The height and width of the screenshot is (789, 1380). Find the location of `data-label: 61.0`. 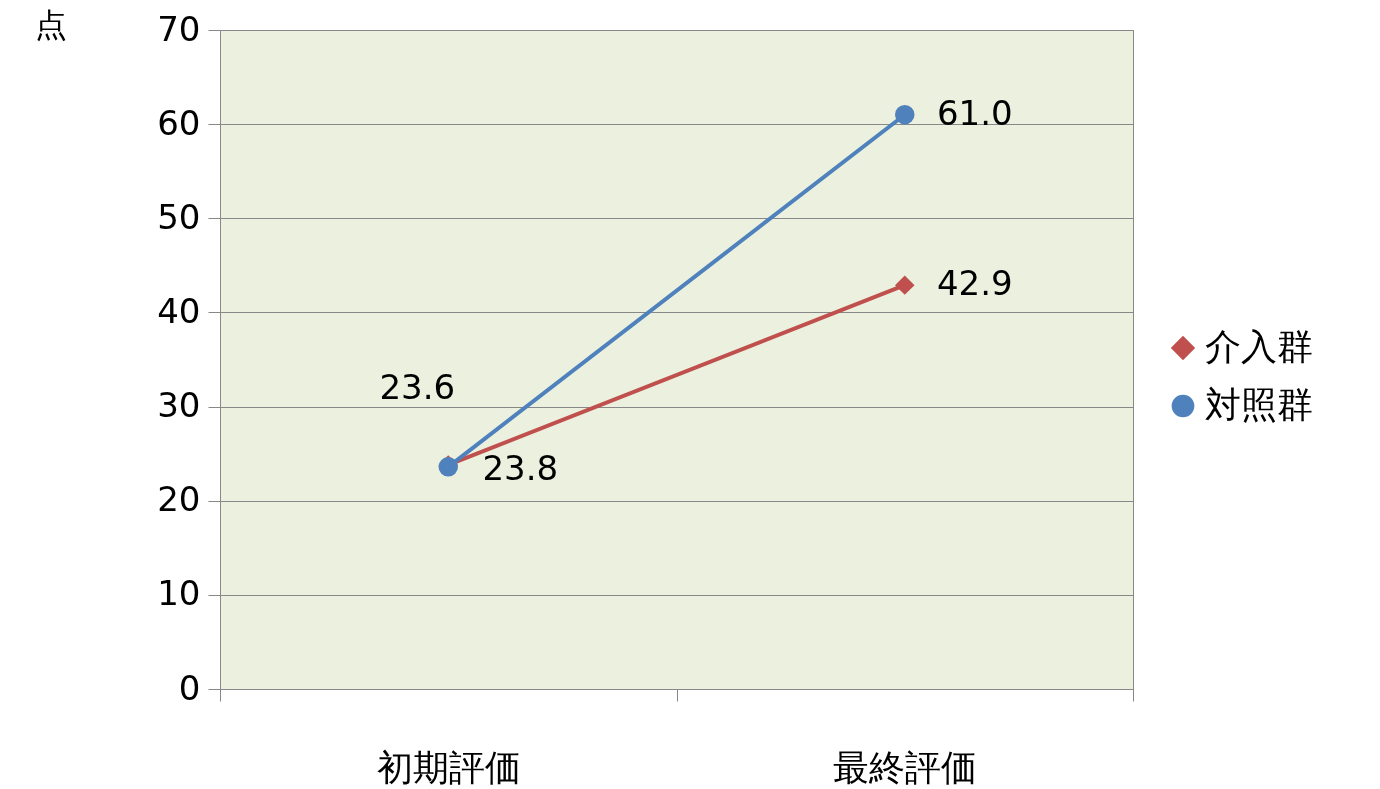

data-label: 61.0 is located at coordinates (974, 112).